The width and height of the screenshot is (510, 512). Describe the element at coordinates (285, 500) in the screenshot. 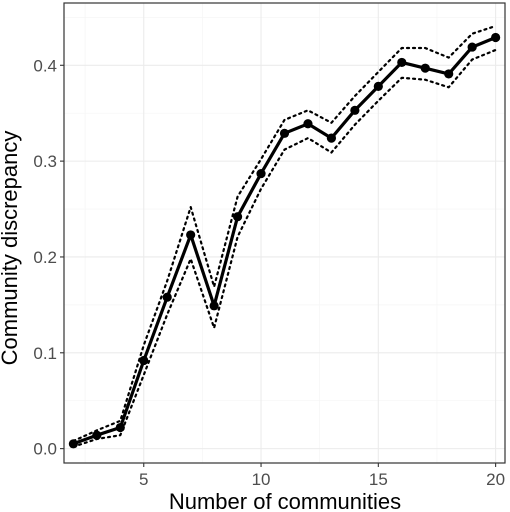

I see `x-axis-title: Number of communities` at that location.